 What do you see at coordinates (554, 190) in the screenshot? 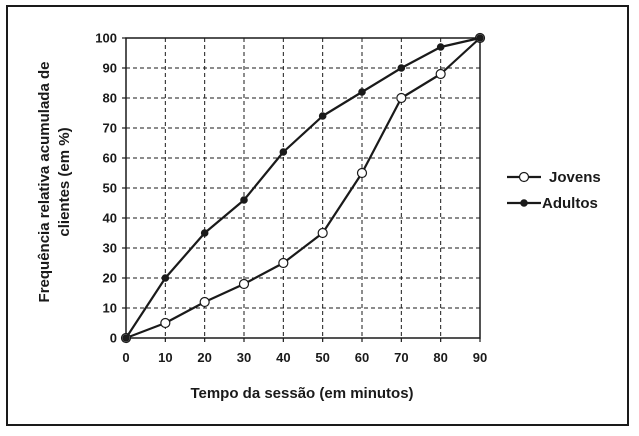
I see `legend: Jovens Adultos` at bounding box center [554, 190].